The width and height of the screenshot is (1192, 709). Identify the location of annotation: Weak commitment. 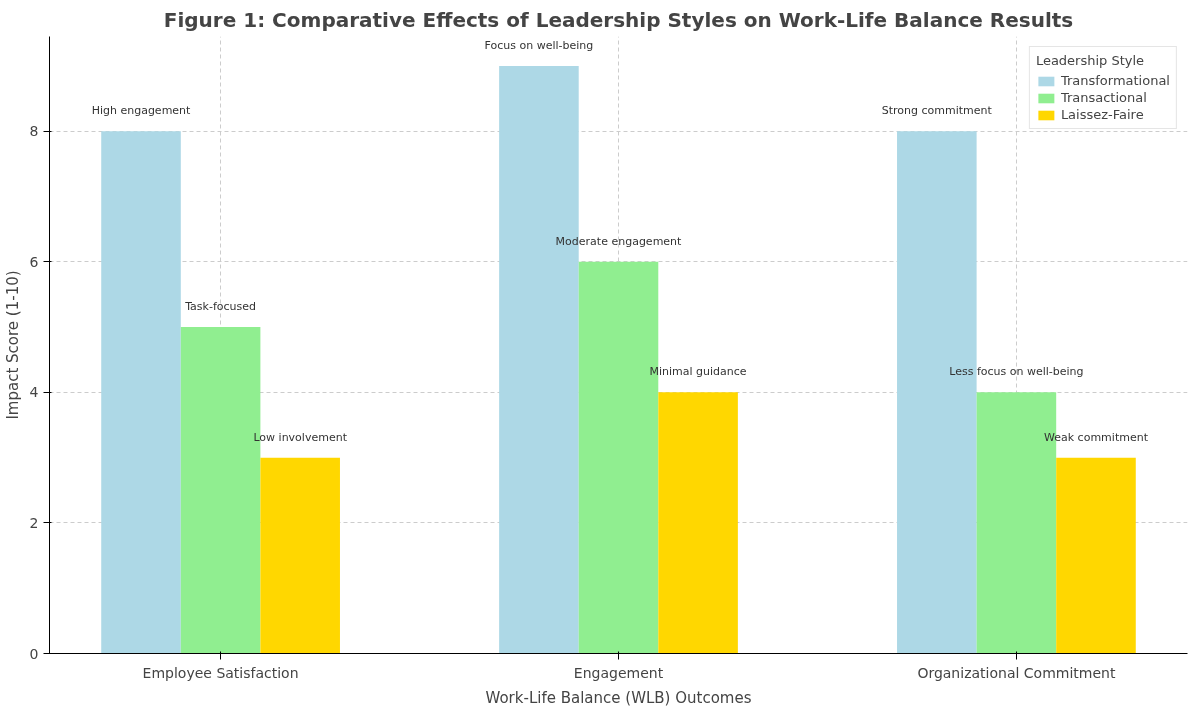
(1096, 437).